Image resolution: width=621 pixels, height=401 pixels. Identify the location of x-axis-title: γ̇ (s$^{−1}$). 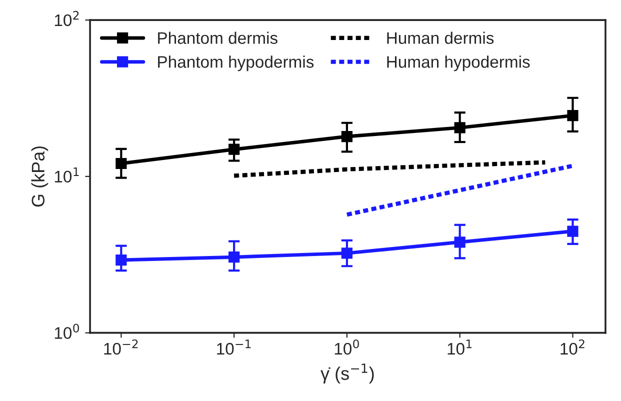
(347, 374).